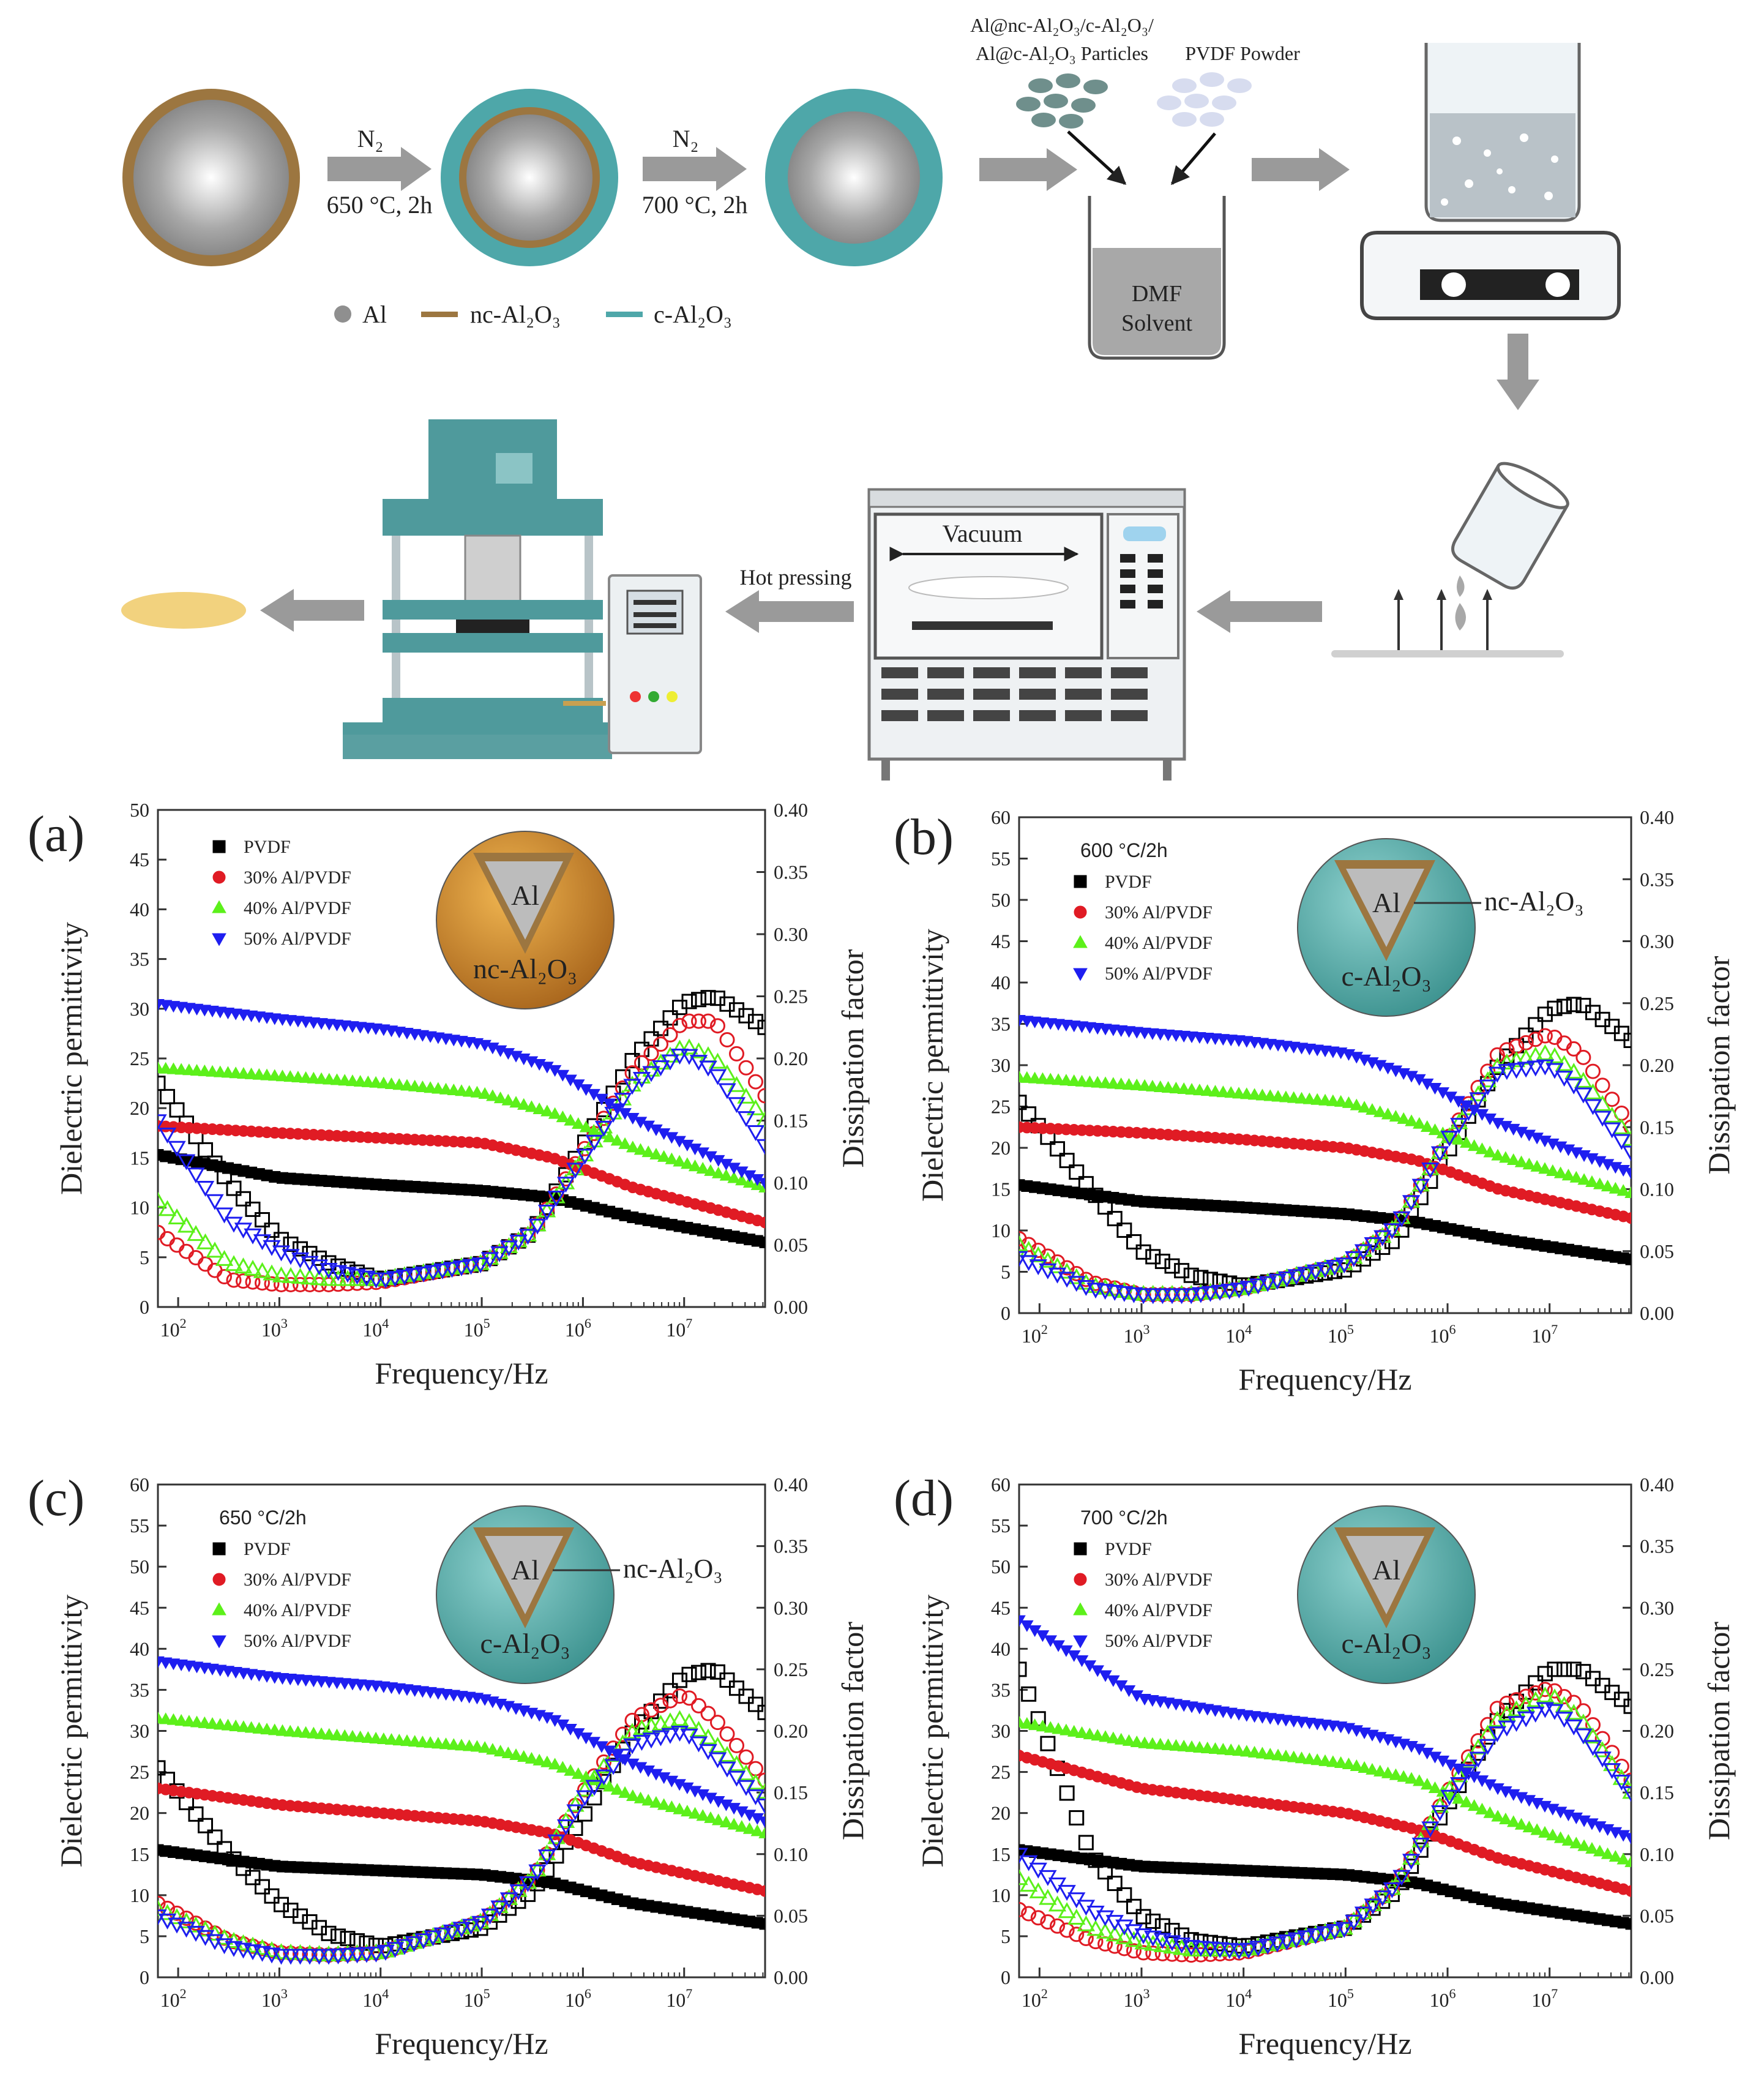 This screenshot has height=2082, width=1764. What do you see at coordinates (1452, 1993) in the screenshot?
I see `x-tick-exponent: 6` at bounding box center [1452, 1993].